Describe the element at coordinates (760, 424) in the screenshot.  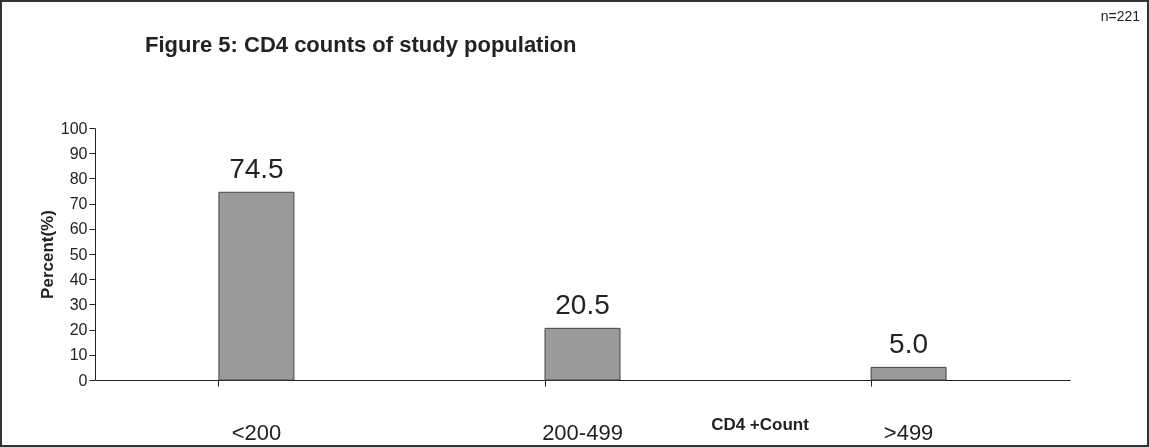
I see `x-axis-title: CD4 +Count` at that location.